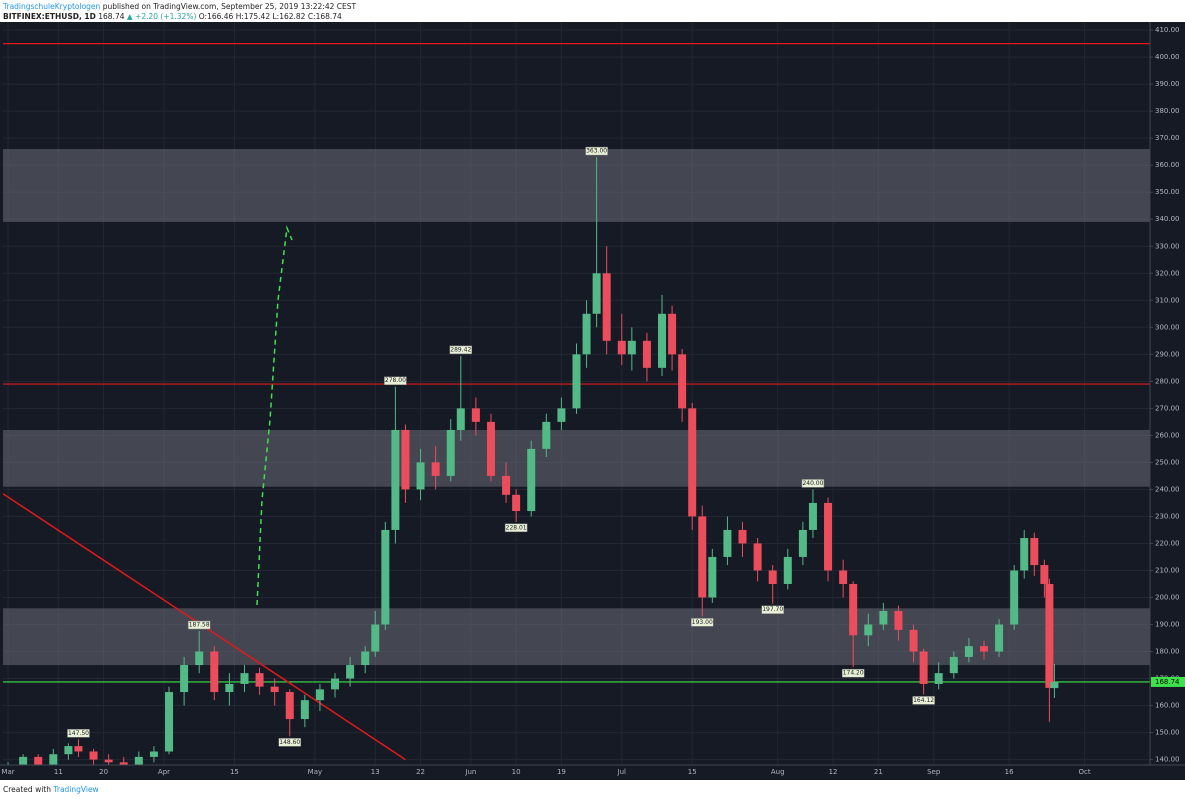 This screenshot has height=800, width=1185. I want to click on last-price-label: 168.74, so click(1167, 682).